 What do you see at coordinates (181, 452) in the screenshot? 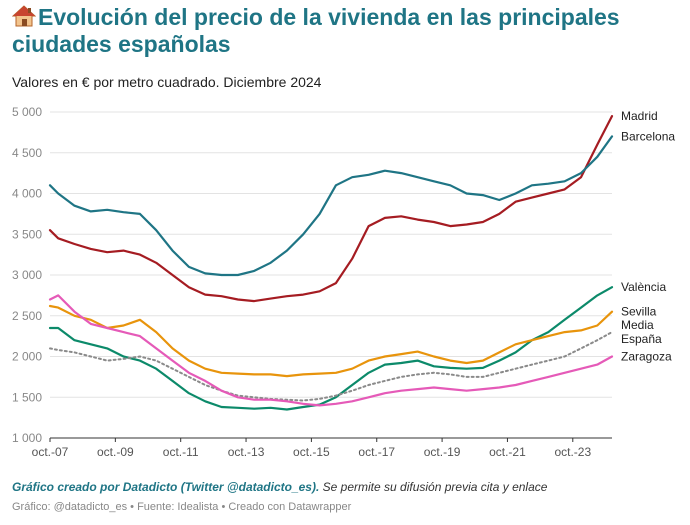
I see `x-tick-label: oct.-11` at bounding box center [181, 452].